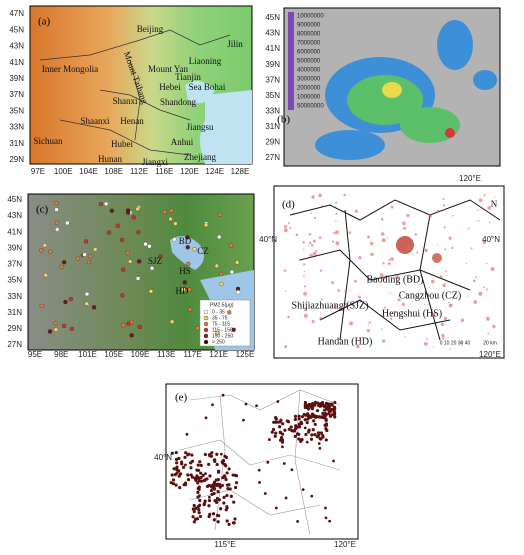 The height and width of the screenshot is (555, 524). Describe the element at coordinates (88, 171) in the screenshot. I see `lon-label: 104E` at that location.